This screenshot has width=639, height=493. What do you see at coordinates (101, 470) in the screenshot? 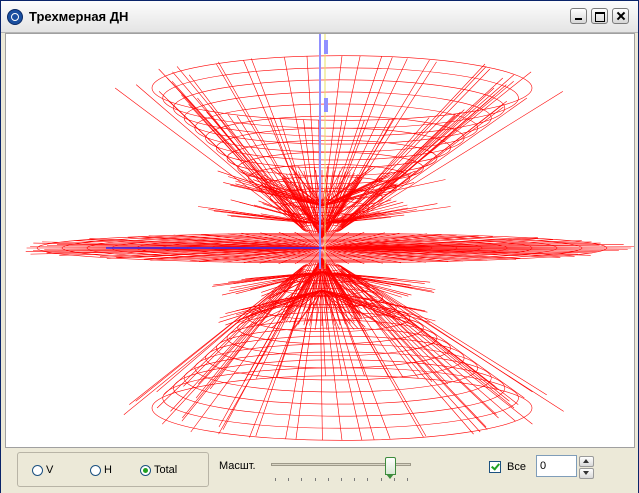
I see `radio-h: H` at bounding box center [101, 470].